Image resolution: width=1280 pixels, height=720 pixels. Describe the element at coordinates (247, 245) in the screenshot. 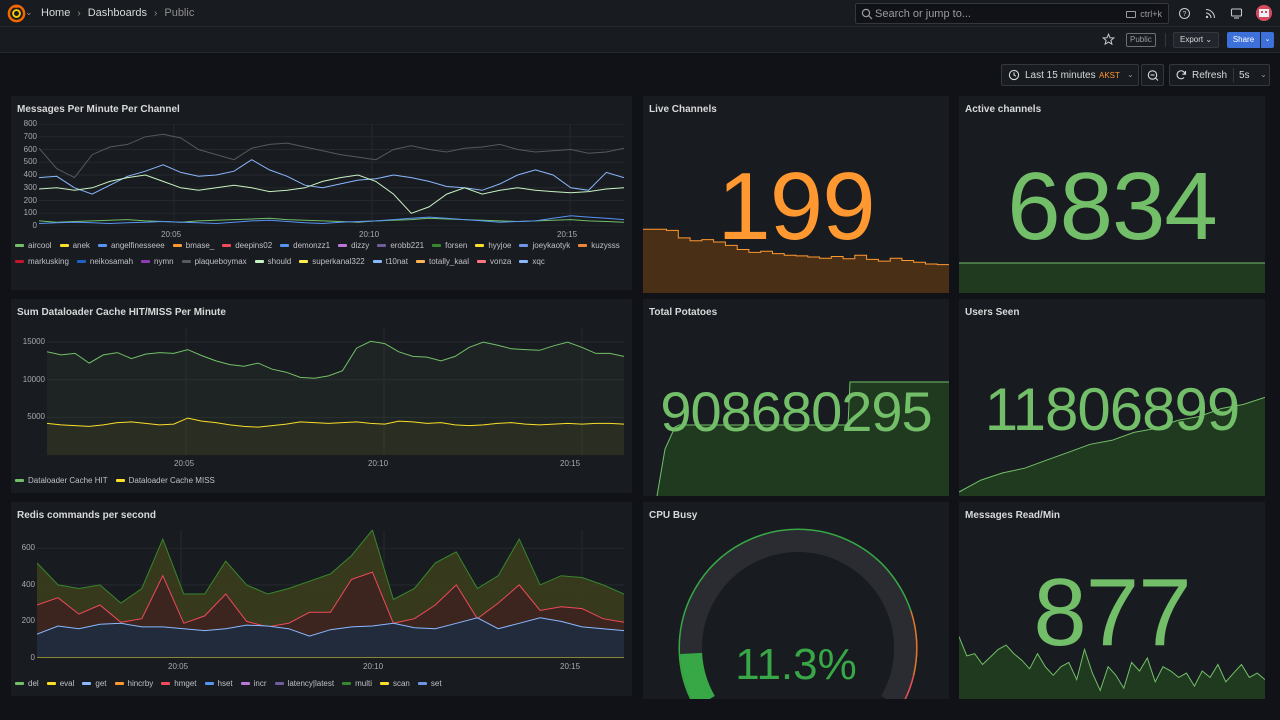

I see `legend-item: deepins02` at that location.